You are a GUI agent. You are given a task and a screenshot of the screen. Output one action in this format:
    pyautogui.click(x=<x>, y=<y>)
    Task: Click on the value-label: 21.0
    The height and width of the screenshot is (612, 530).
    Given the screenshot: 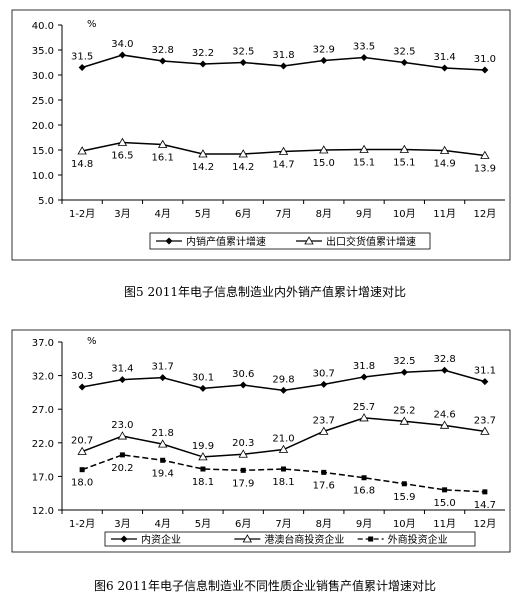 What is the action you would take?
    pyautogui.click(x=283, y=439)
    